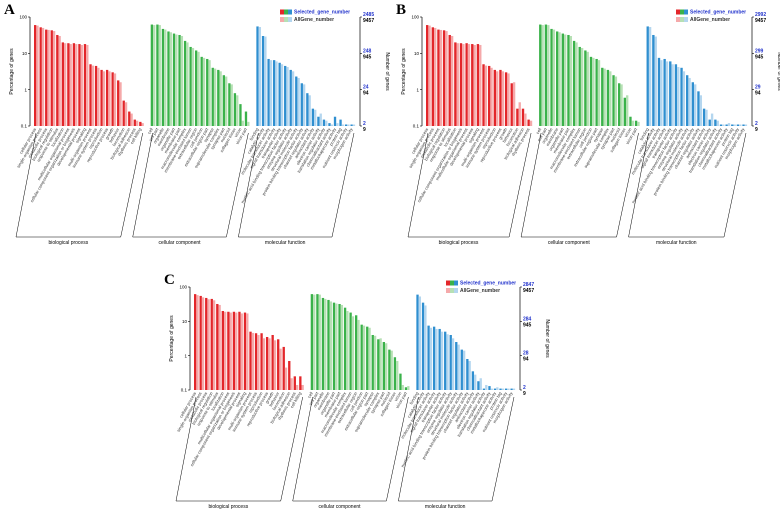 Image resolution: width=780 pixels, height=519 pixels. I want to click on category-label: growth, so click(503, 133).